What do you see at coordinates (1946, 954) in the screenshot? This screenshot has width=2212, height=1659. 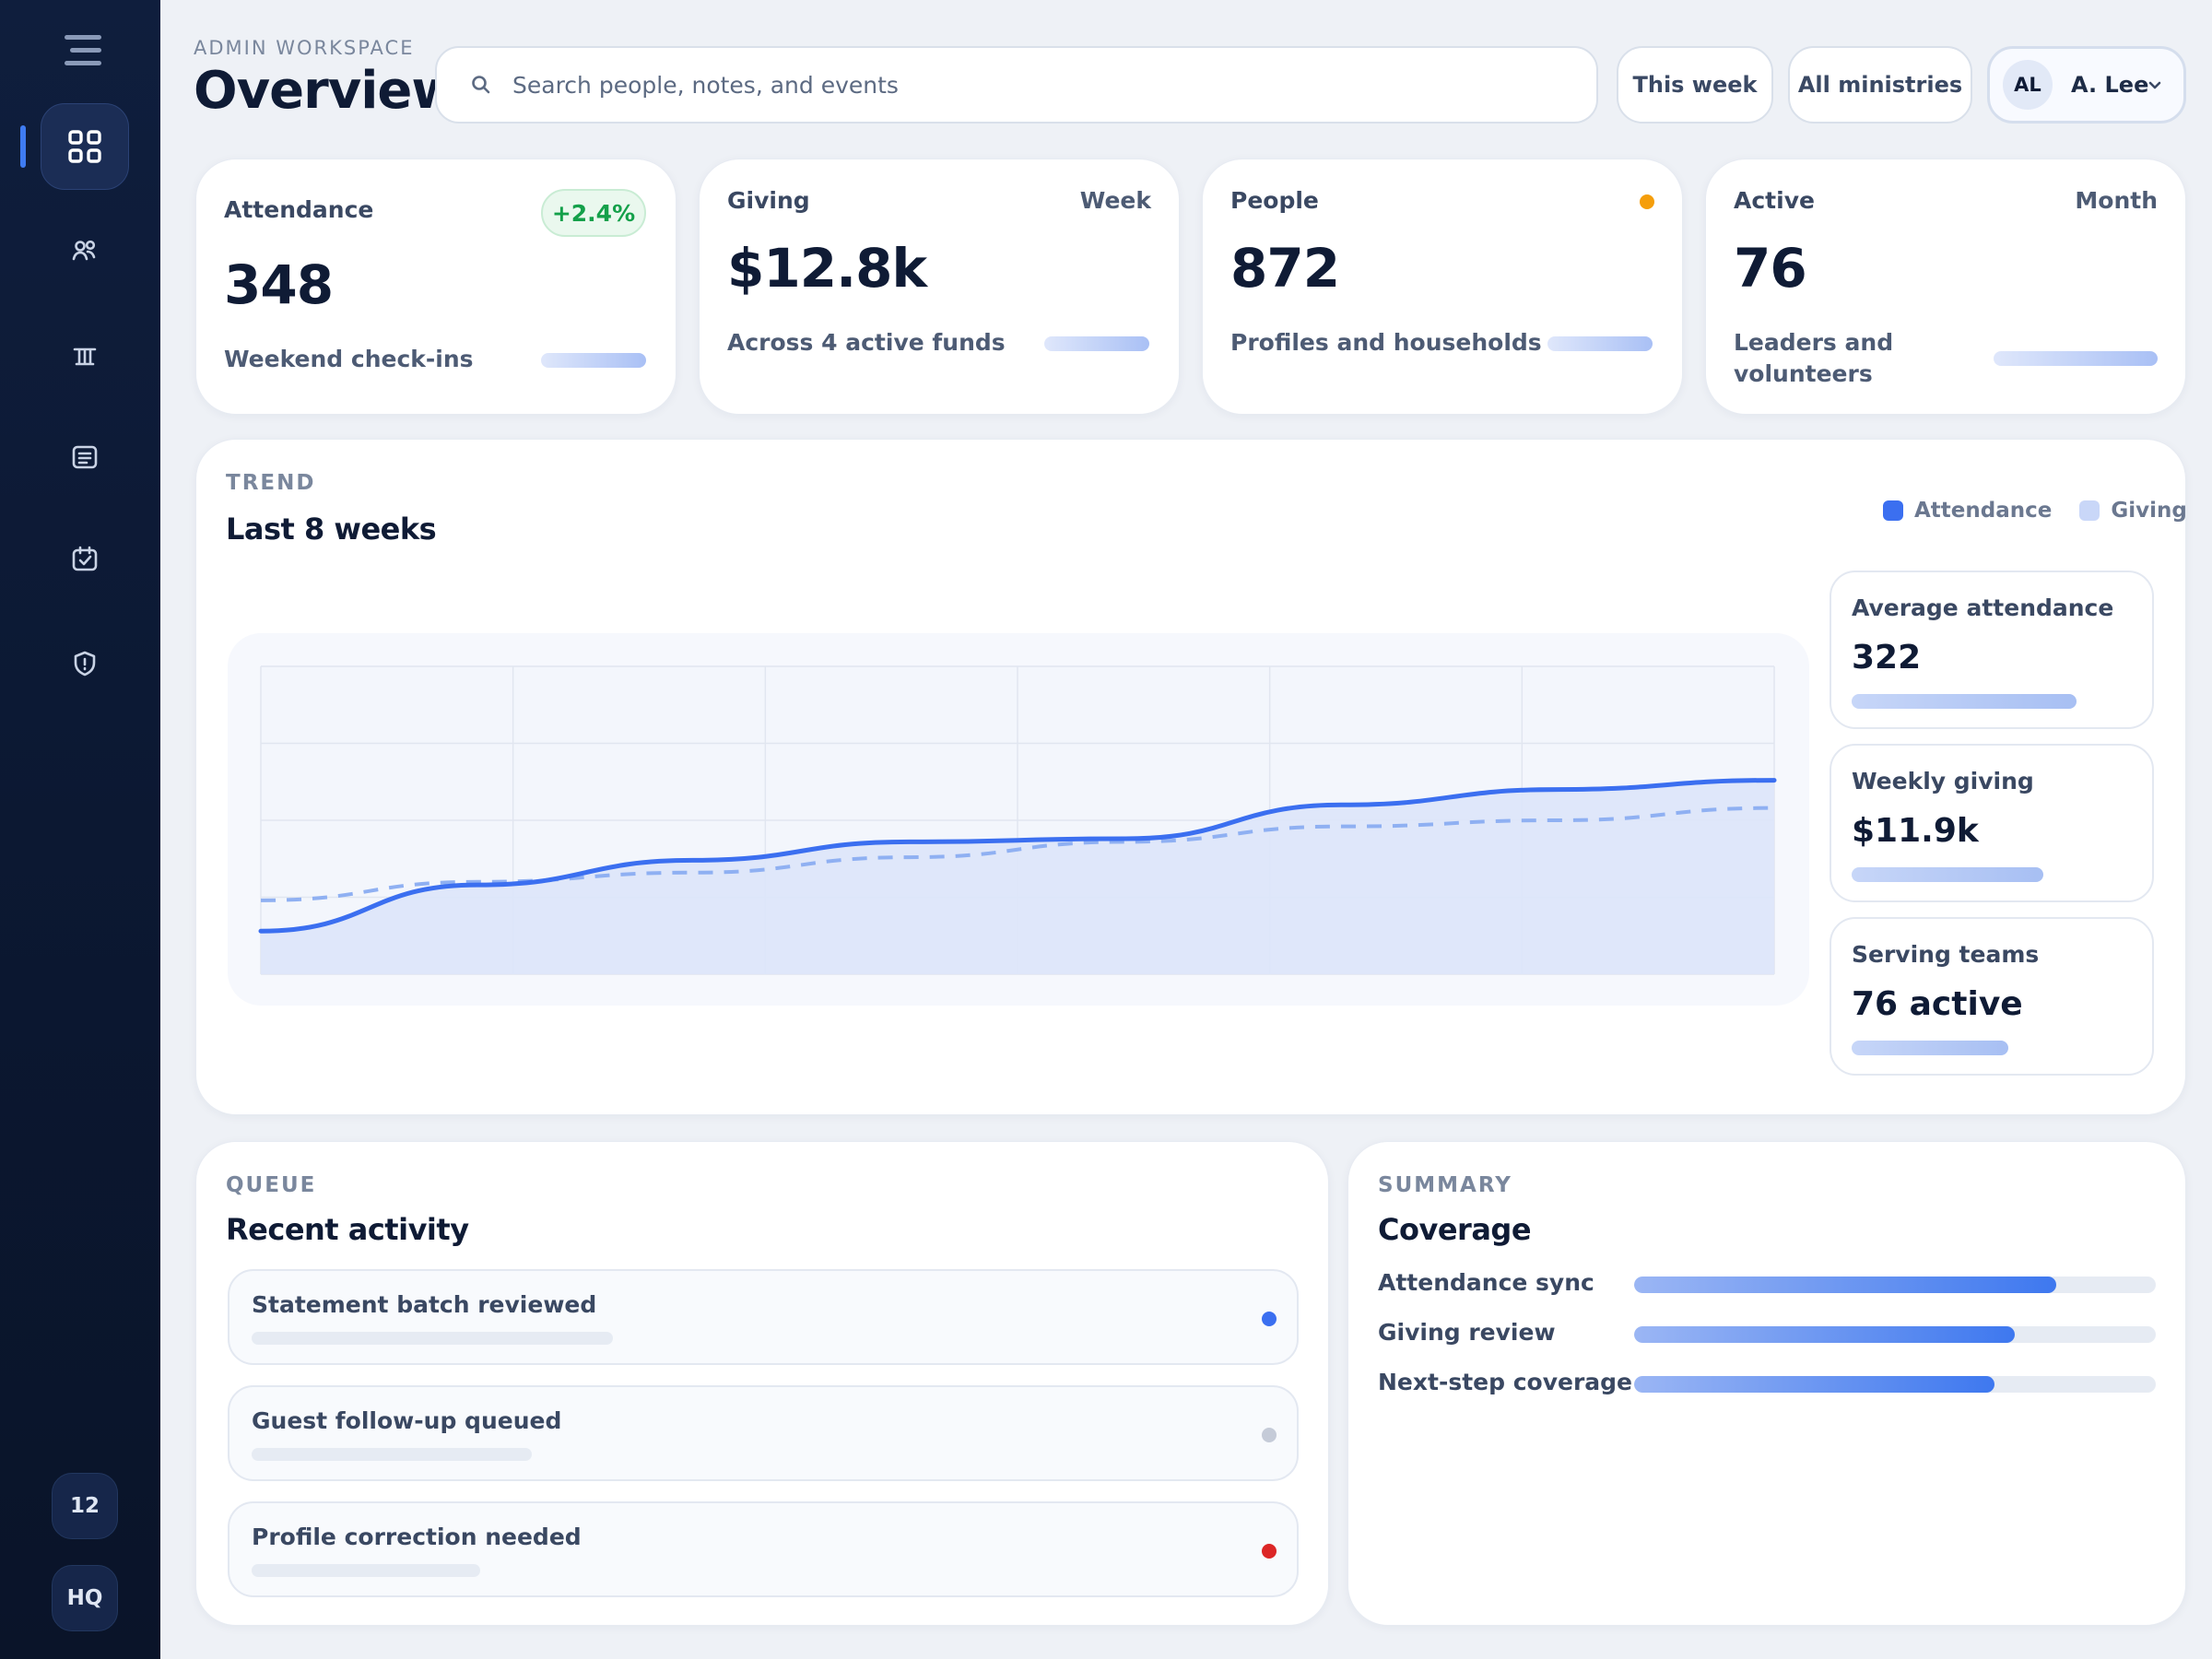 I see `stat-label: Serving teams` at bounding box center [1946, 954].